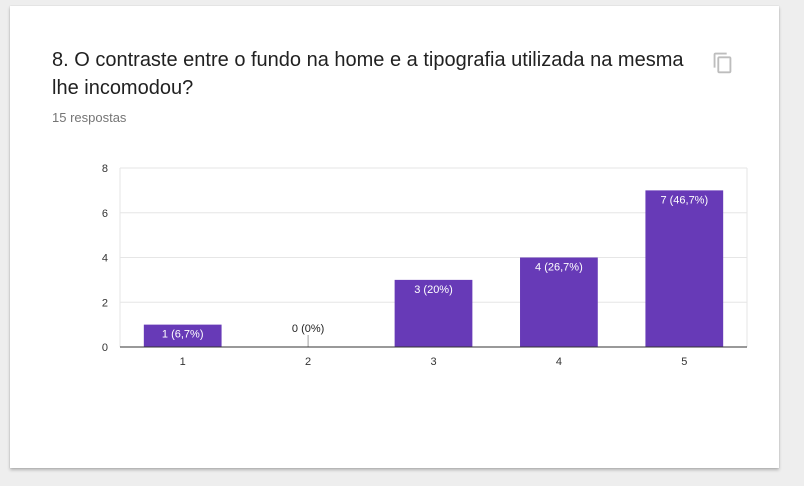  What do you see at coordinates (105, 214) in the screenshot?
I see `y-tick-label: 6` at bounding box center [105, 214].